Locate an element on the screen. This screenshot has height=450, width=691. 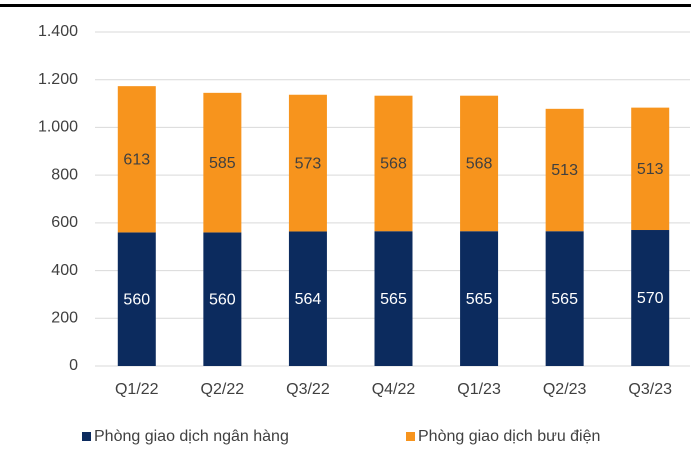
legend-label: Phòng giao dịch ngân hàng is located at coordinates (191, 436).